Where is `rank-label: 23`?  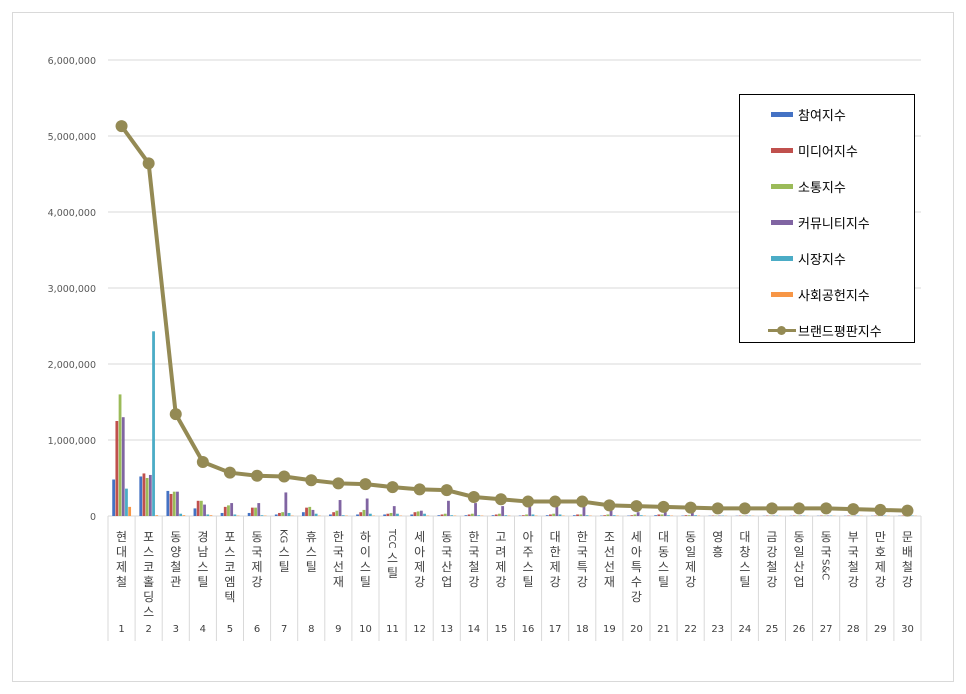
rank-label: 23 is located at coordinates (717, 629).